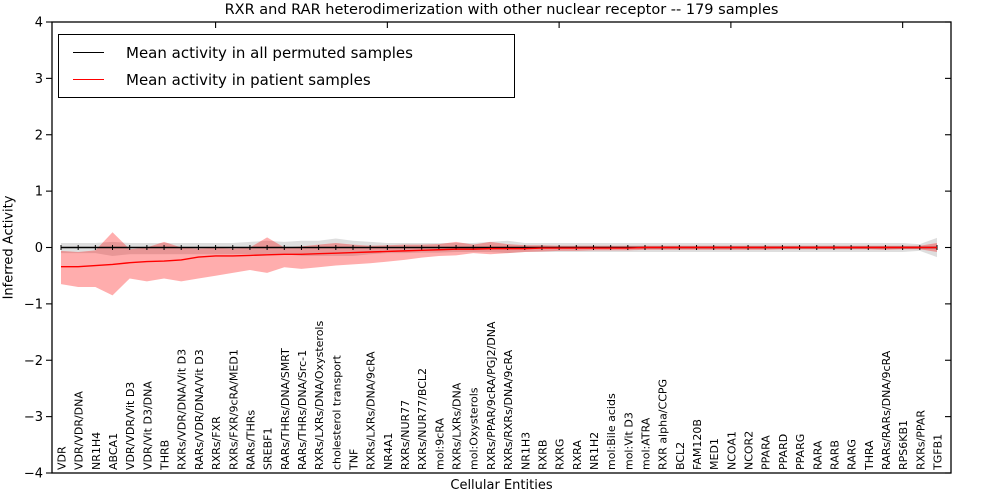 The width and height of the screenshot is (1000, 500). I want to click on y-tick-label: 4, so click(39, 23).